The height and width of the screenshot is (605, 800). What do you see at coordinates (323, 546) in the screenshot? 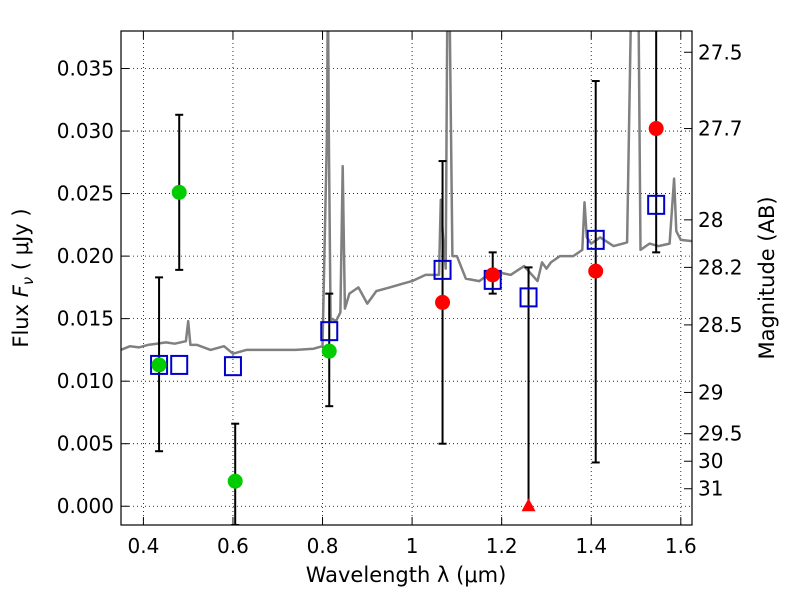
I see `x-tick-label: 0.8` at bounding box center [323, 546].